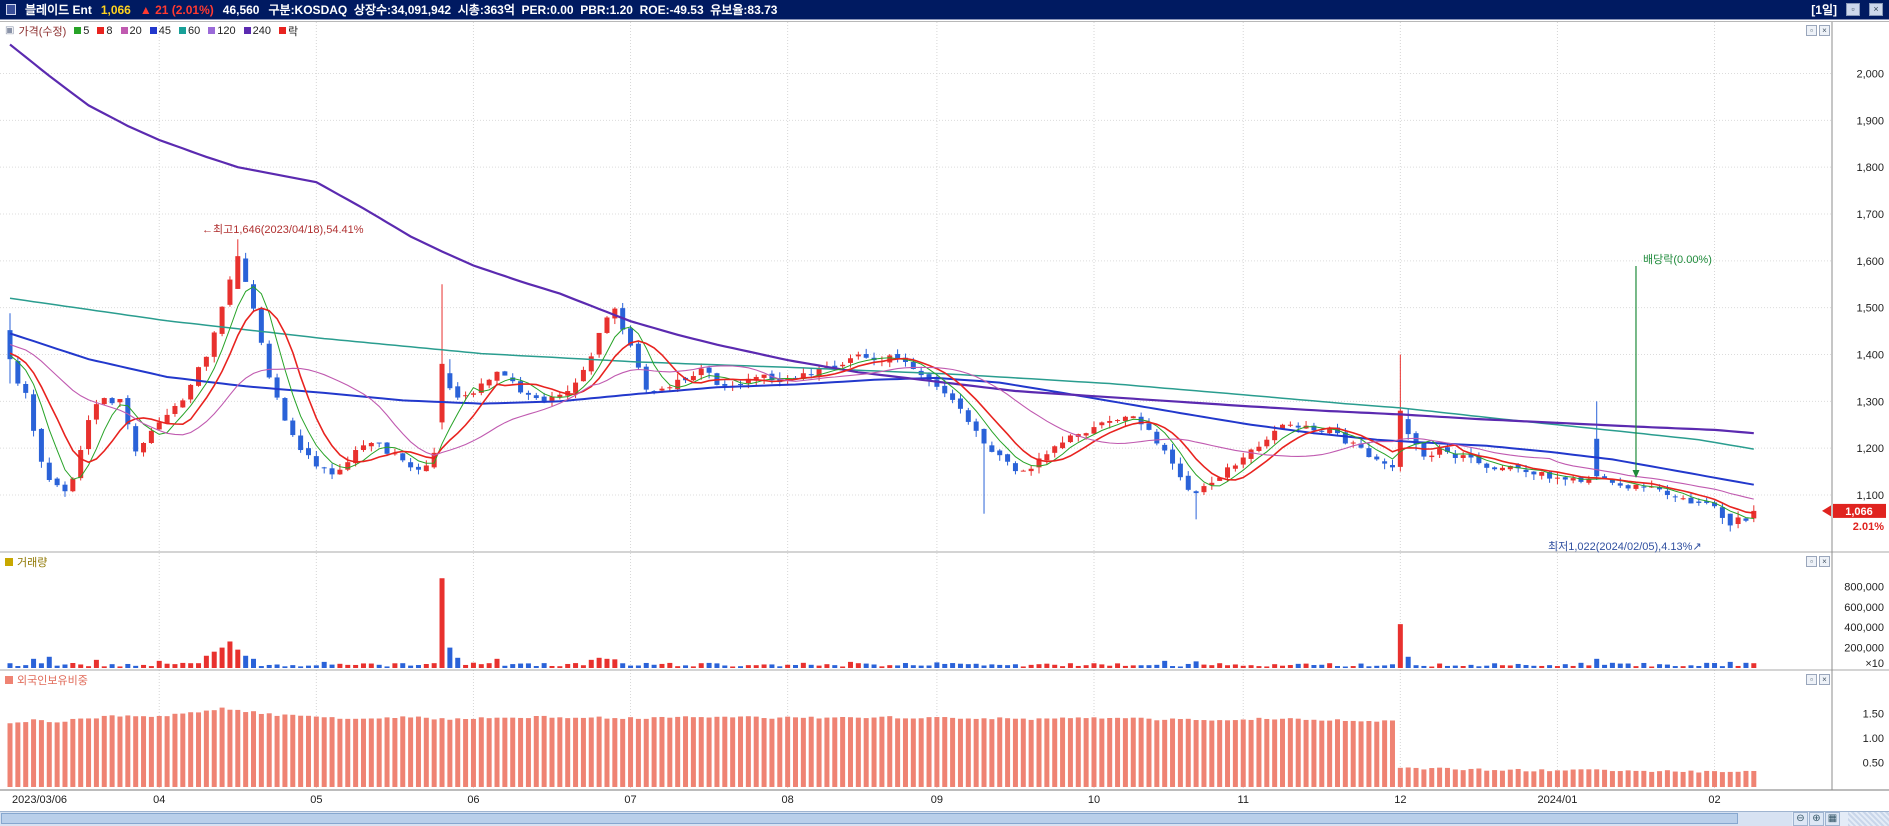 The height and width of the screenshot is (826, 1889). What do you see at coordinates (1818, 561) in the screenshot?
I see `volume-panel-buttons: ▫ ×` at bounding box center [1818, 561].